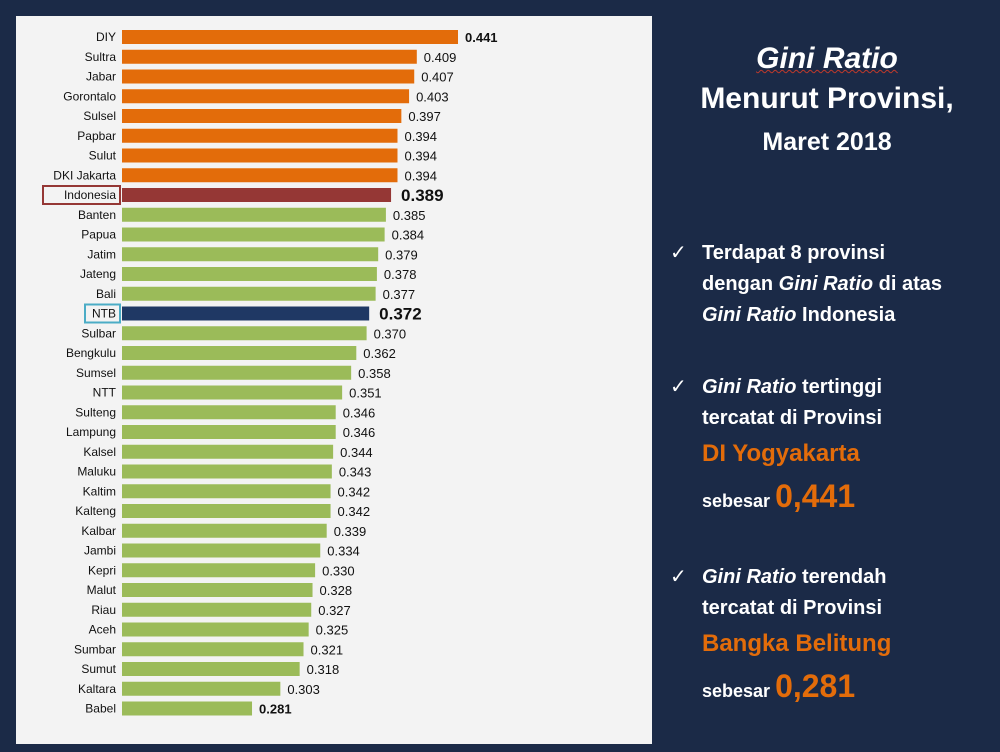 The image size is (1000, 752). What do you see at coordinates (797, 643) in the screenshot?
I see `lowest-province: Bangka Belitung` at bounding box center [797, 643].